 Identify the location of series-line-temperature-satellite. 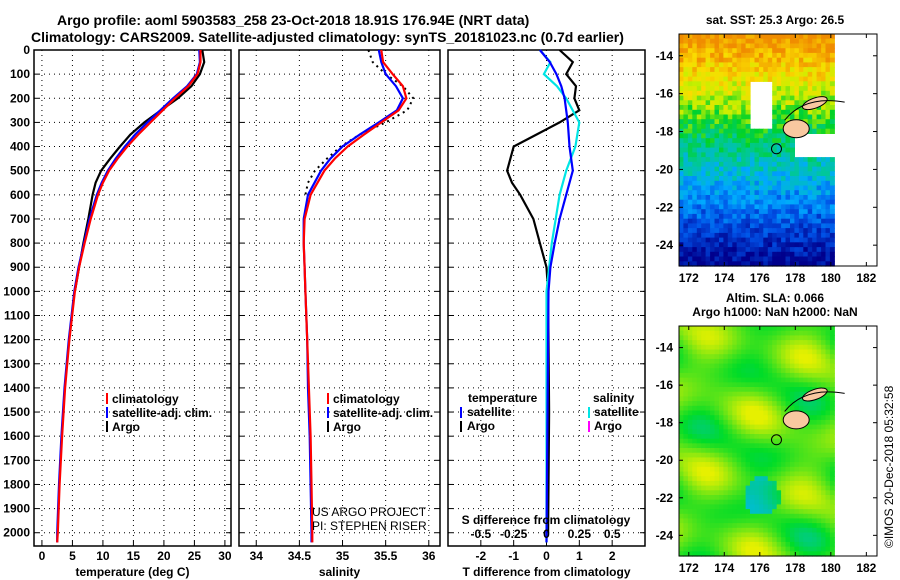
(556, 296).